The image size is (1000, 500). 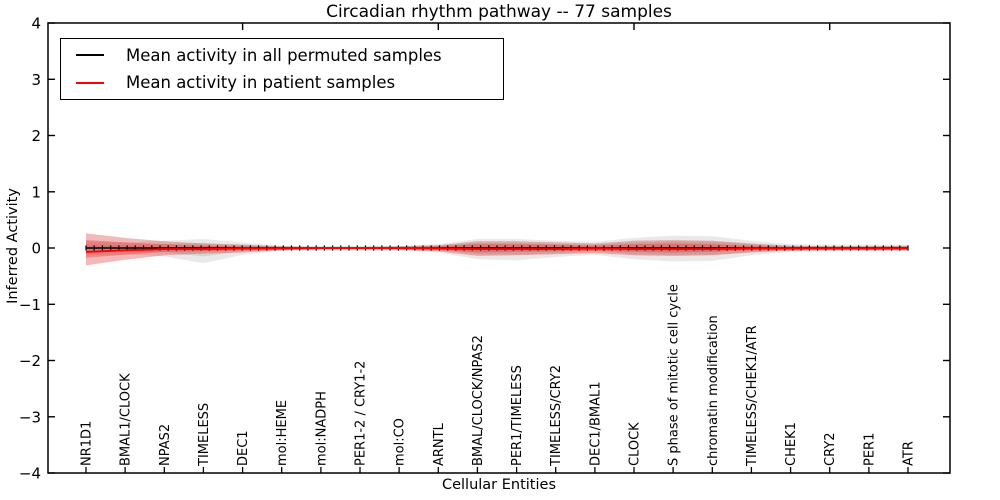 I want to click on y-tick-label: −2, so click(x=30, y=361).